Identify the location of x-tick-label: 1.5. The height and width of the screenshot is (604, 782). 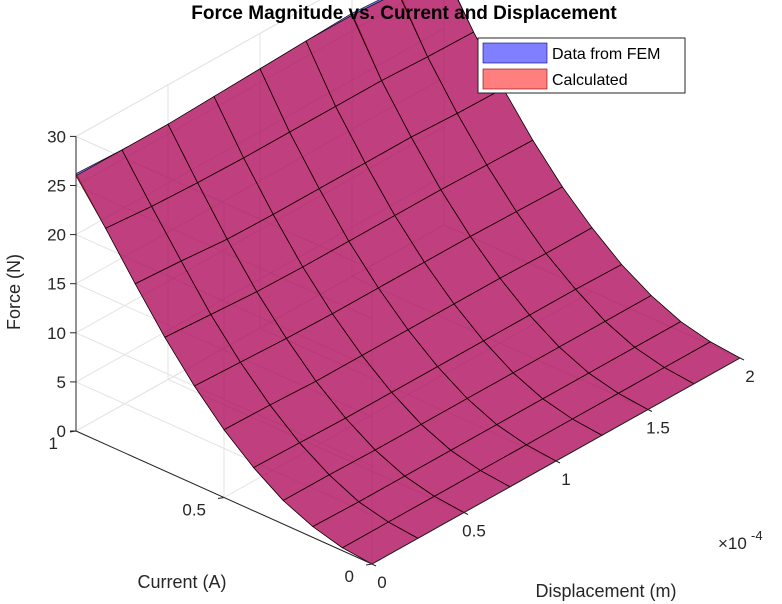
(658, 428).